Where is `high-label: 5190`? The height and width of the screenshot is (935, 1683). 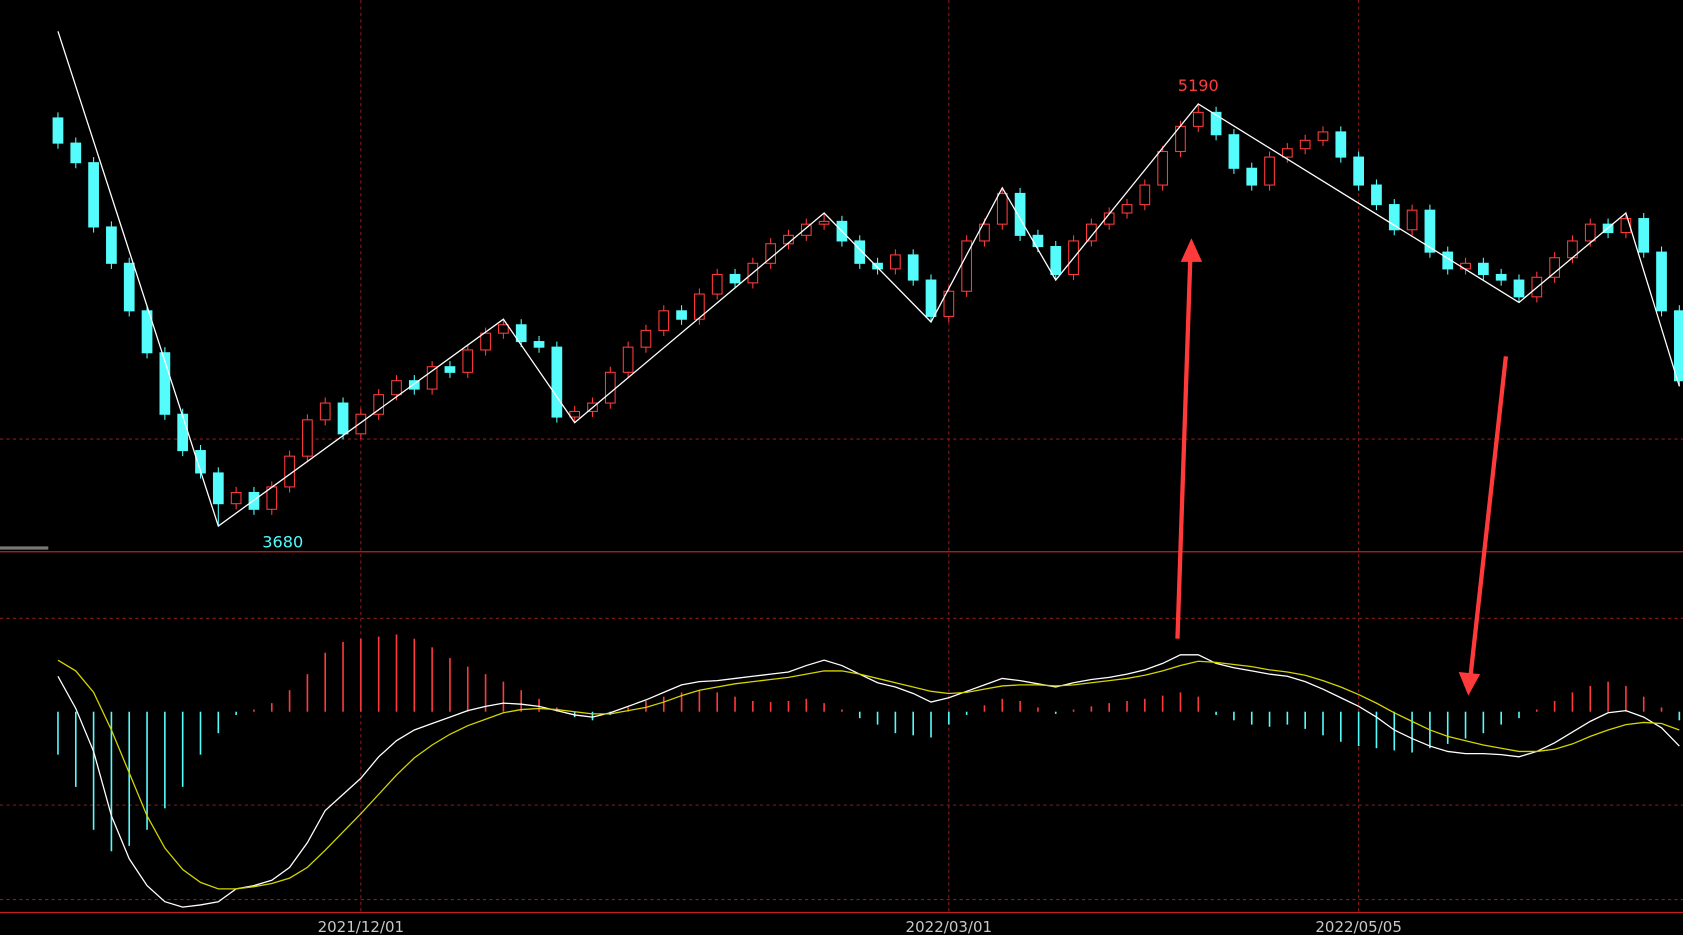 high-label: 5190 is located at coordinates (1198, 85).